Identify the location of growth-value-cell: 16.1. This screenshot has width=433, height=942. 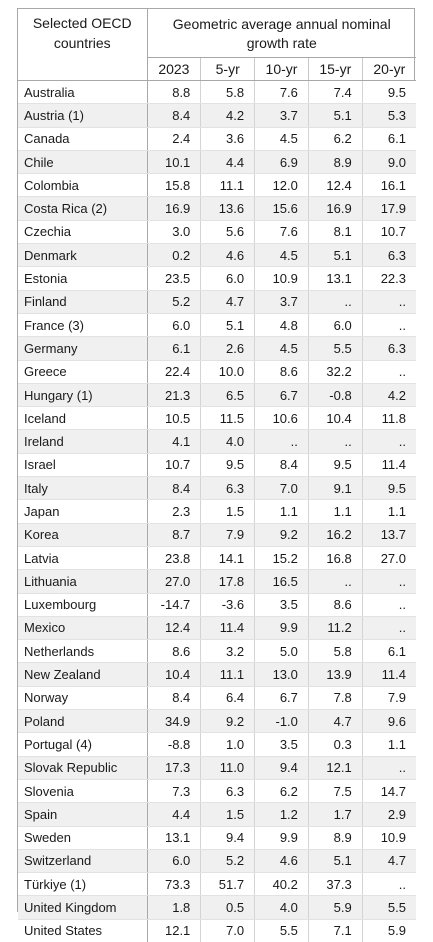
(388, 185).